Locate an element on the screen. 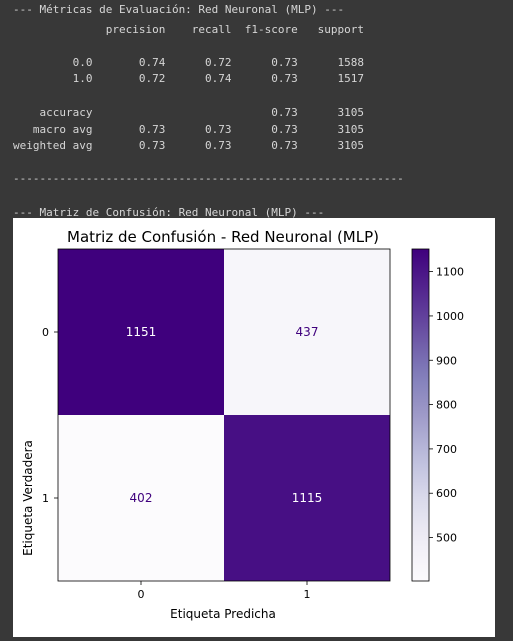  x-axis-label: Etiqueta Predicha is located at coordinates (223, 614).